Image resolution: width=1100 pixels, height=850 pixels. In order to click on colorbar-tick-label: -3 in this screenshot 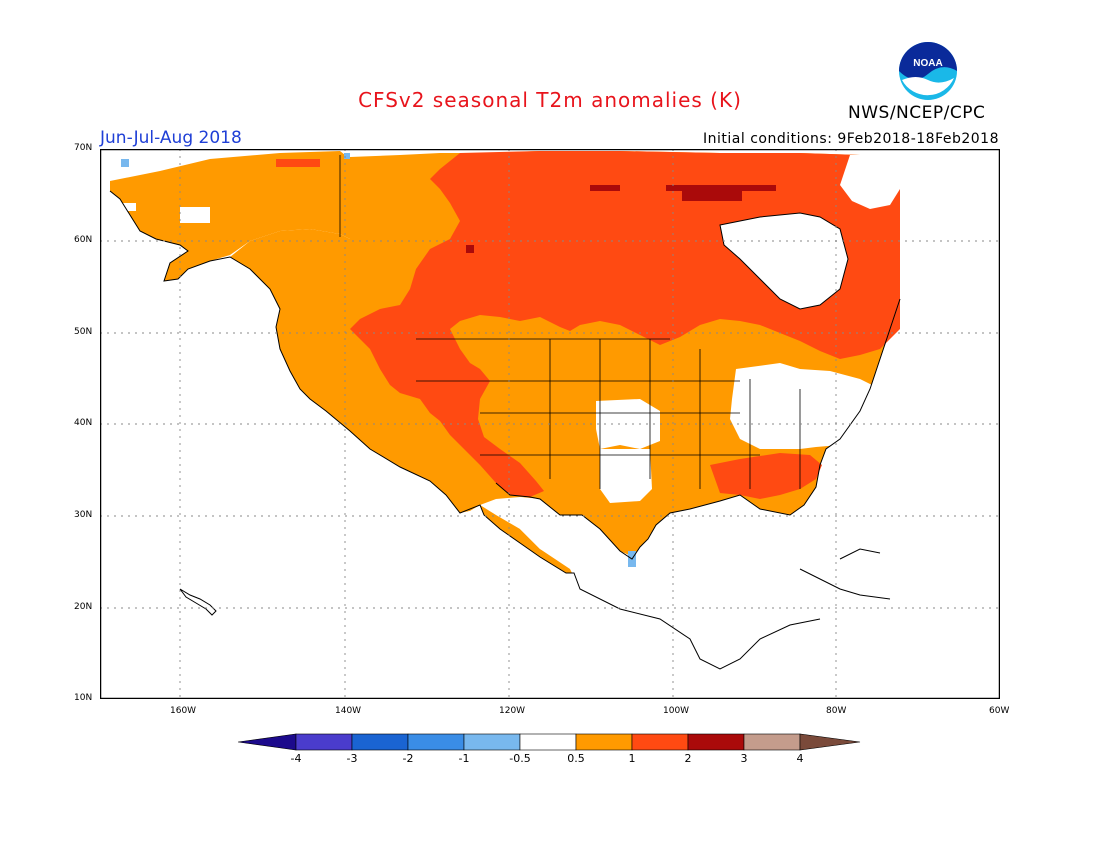, I will do `click(352, 758)`.